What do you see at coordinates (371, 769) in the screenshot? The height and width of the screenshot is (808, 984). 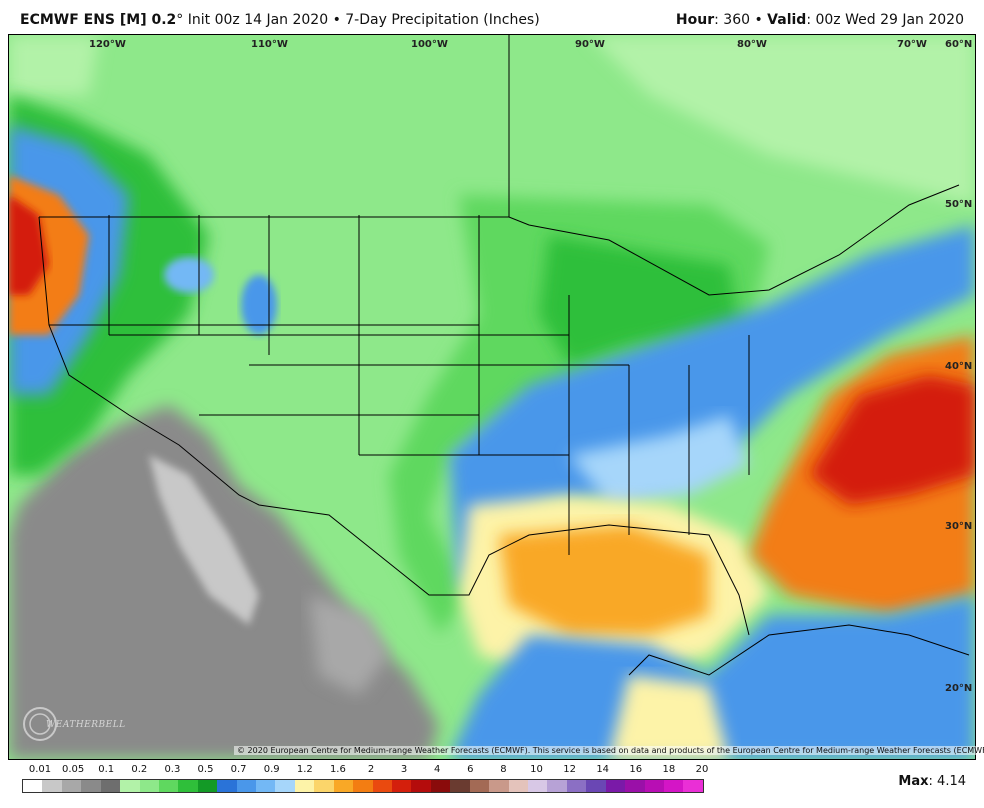 I see `legend-tick-label: 2` at bounding box center [371, 769].